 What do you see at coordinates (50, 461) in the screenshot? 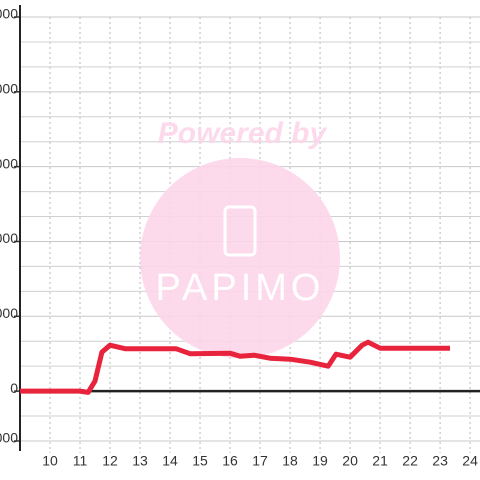
I see `x-tick-label: 10` at bounding box center [50, 461].